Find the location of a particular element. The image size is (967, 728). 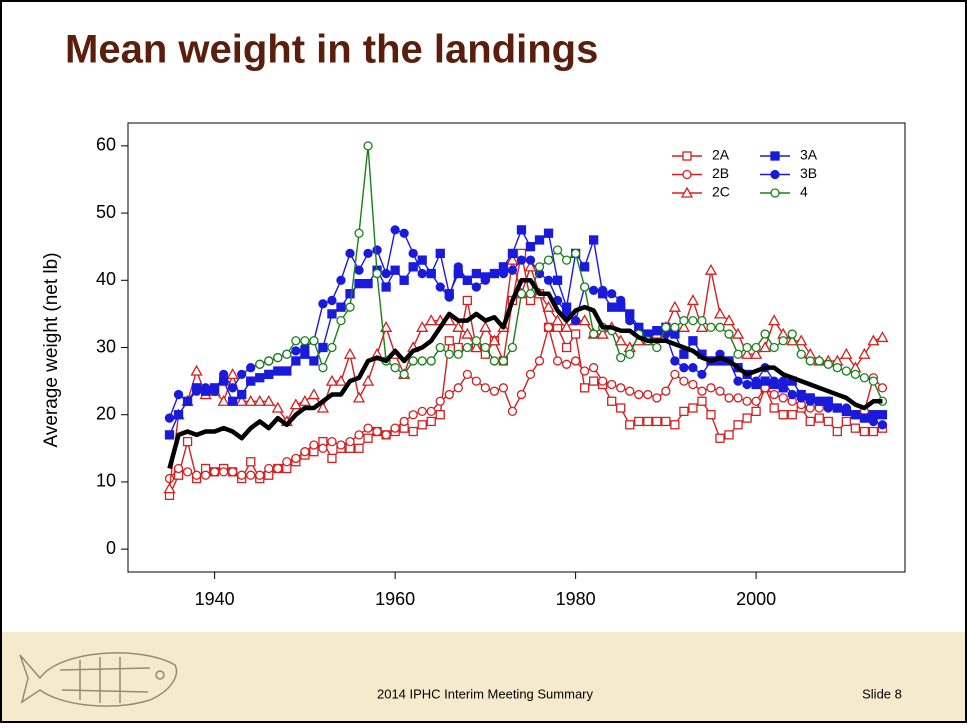

legend-label: 2A is located at coordinates (721, 155).